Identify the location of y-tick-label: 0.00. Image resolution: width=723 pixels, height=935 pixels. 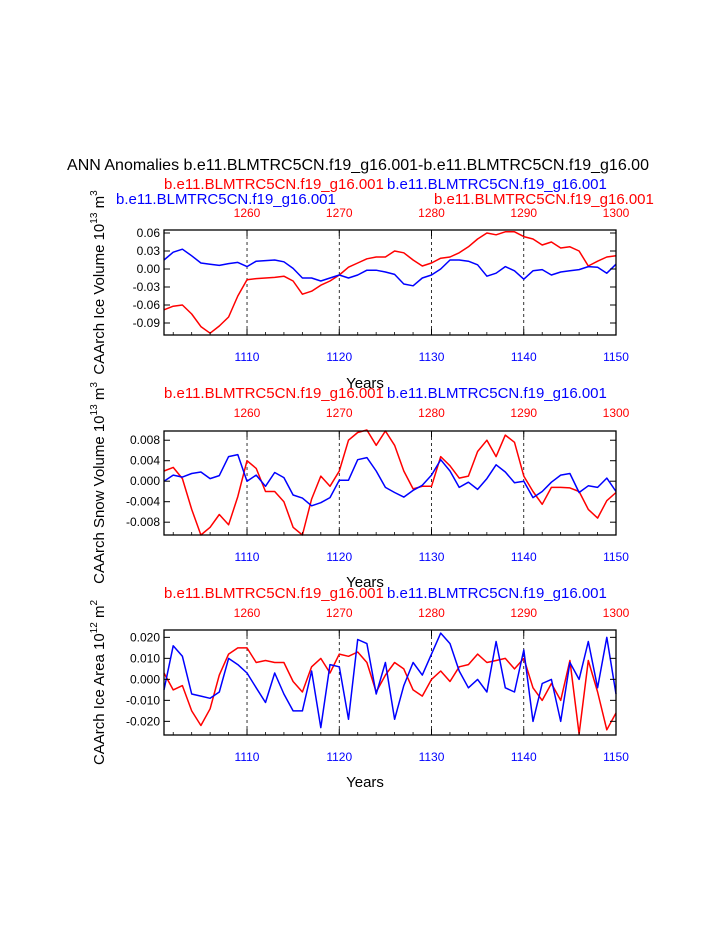
(149, 269).